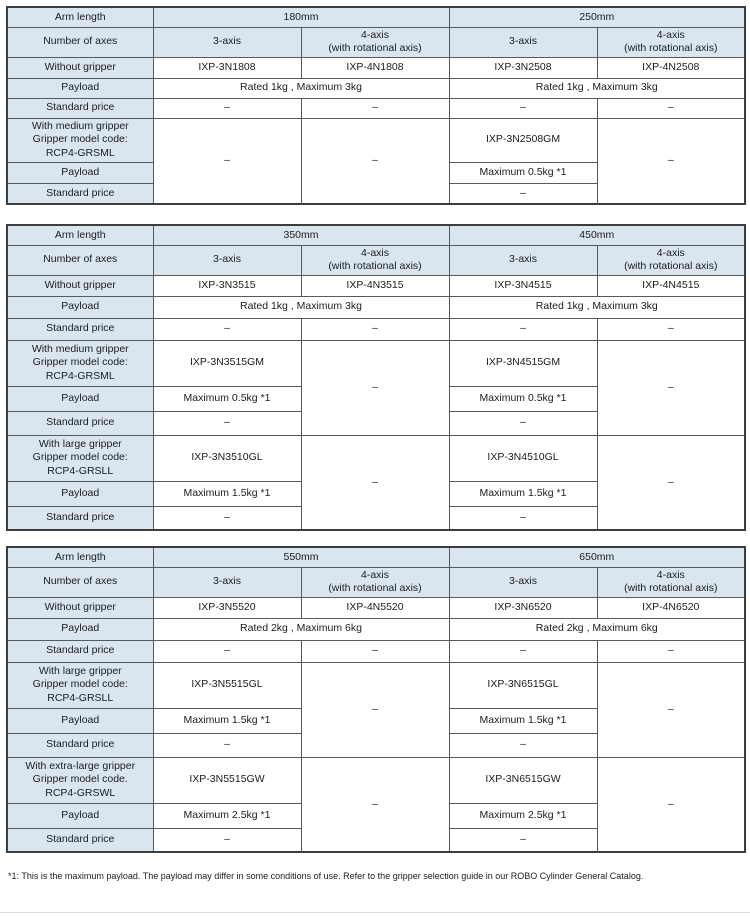 This screenshot has width=750, height=916. What do you see at coordinates (301, 235) in the screenshot?
I see `arm-length-value: 350mm` at bounding box center [301, 235].